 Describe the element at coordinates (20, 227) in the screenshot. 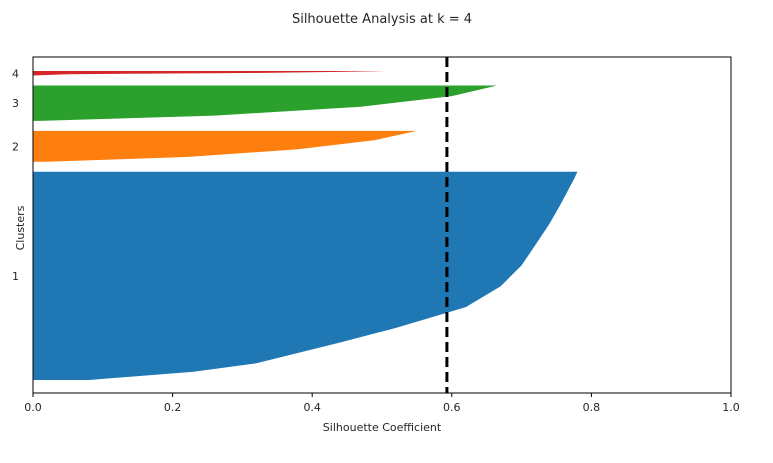

I see `y-axis-label: Clusters` at that location.